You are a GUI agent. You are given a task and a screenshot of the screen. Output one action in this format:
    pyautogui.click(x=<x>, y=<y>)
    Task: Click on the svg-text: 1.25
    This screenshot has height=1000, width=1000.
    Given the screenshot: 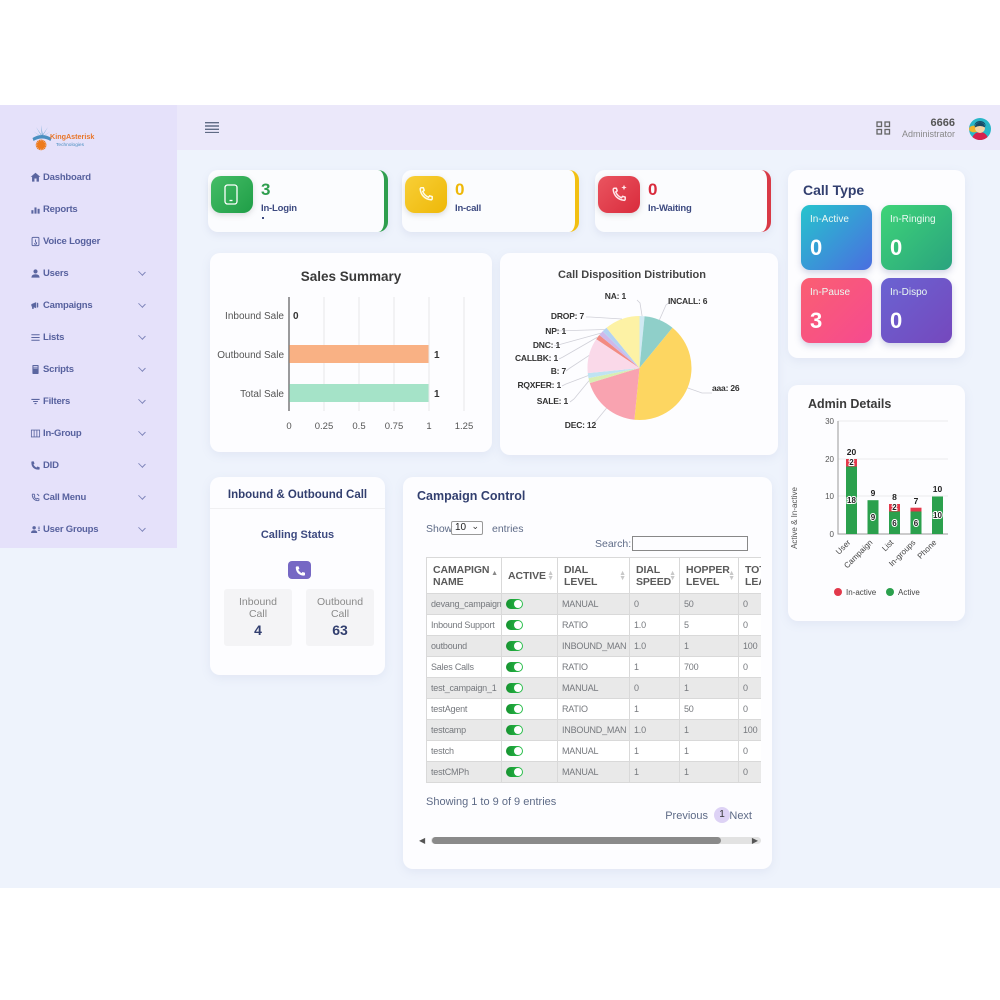 What is the action you would take?
    pyautogui.click(x=464, y=426)
    